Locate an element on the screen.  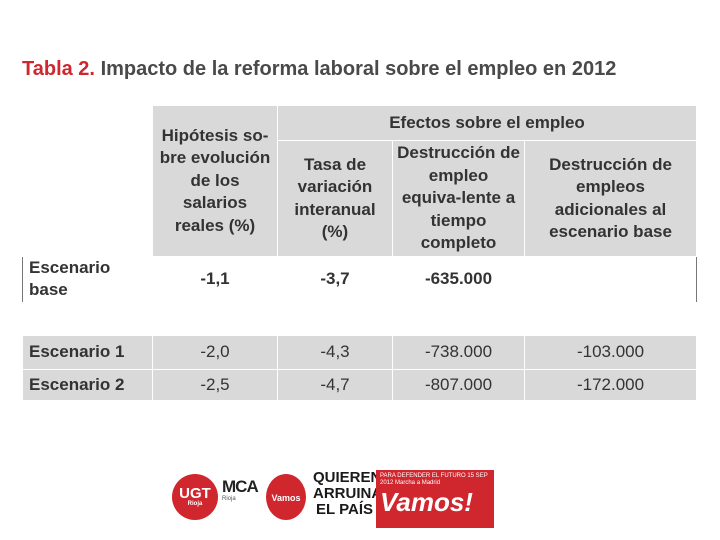
table-number: Tabla 2. is located at coordinates (58, 69).